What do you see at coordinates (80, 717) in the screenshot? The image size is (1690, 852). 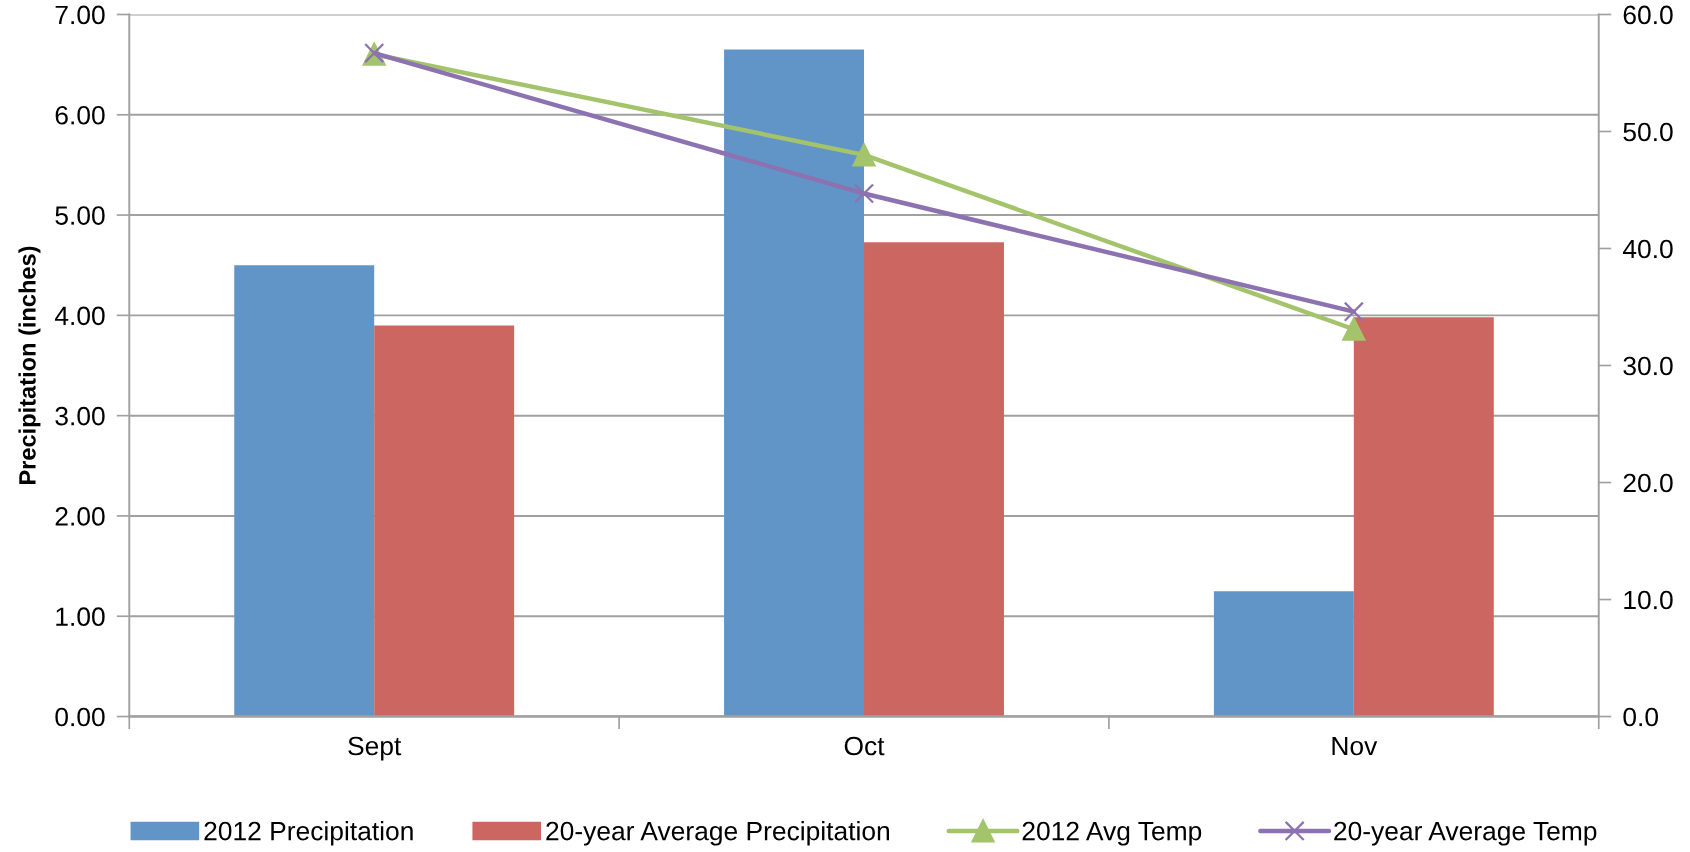 I see `y-tick-label: 0.00` at bounding box center [80, 717].